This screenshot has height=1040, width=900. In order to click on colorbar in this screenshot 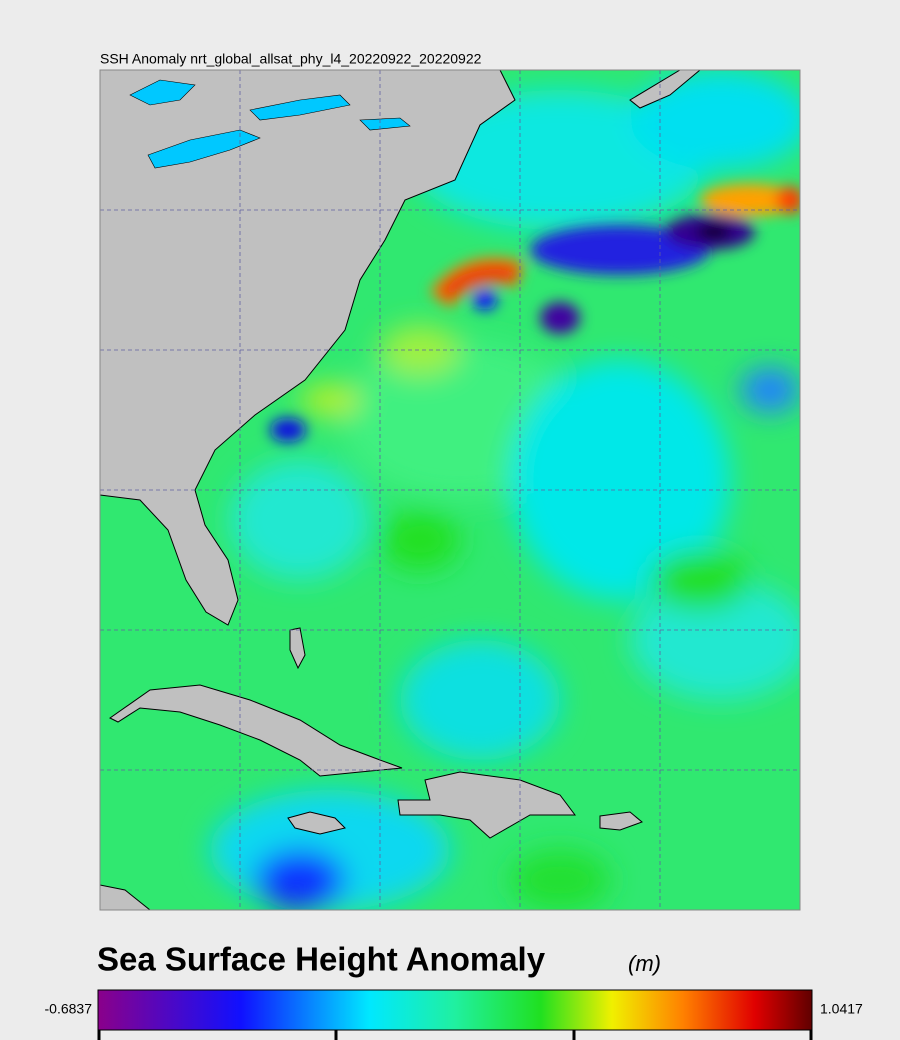, I will do `click(455, 1010)`.